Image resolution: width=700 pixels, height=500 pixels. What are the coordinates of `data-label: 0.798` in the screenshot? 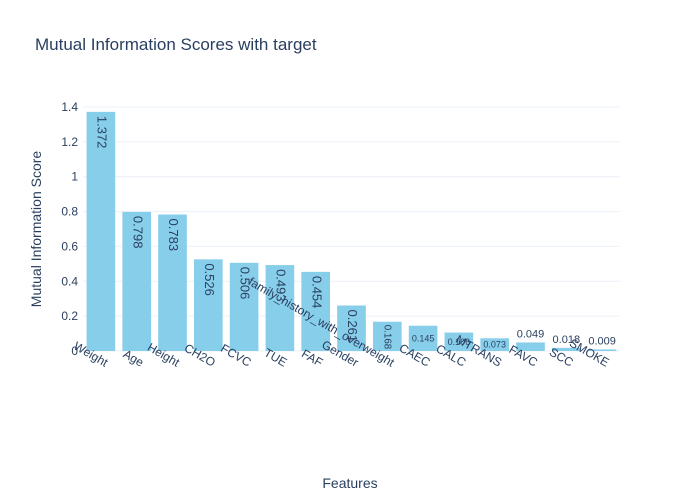 It's located at (137, 232).